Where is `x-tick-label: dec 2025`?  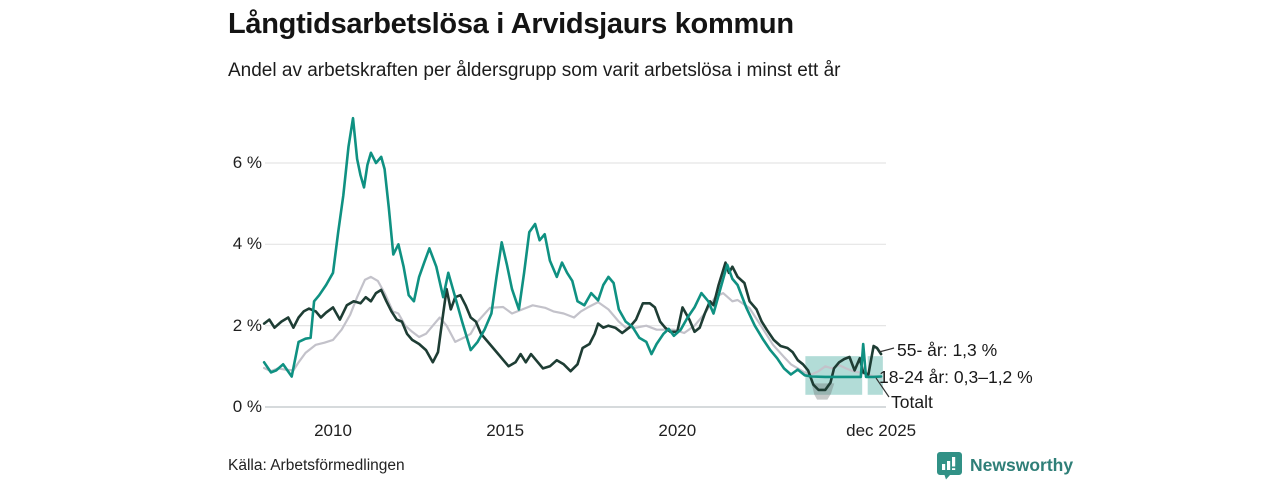
x-tick-label: dec 2025 is located at coordinates (881, 430).